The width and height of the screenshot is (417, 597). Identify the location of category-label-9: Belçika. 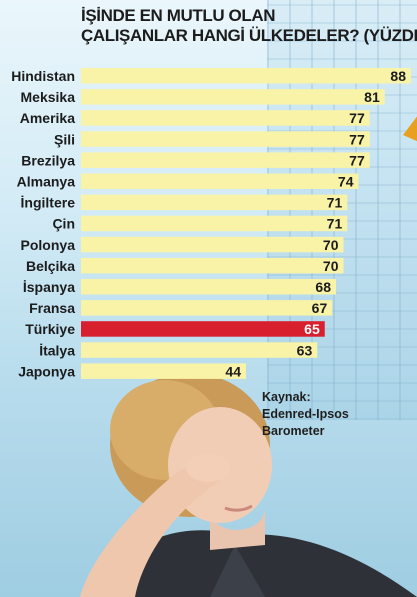
(50, 266).